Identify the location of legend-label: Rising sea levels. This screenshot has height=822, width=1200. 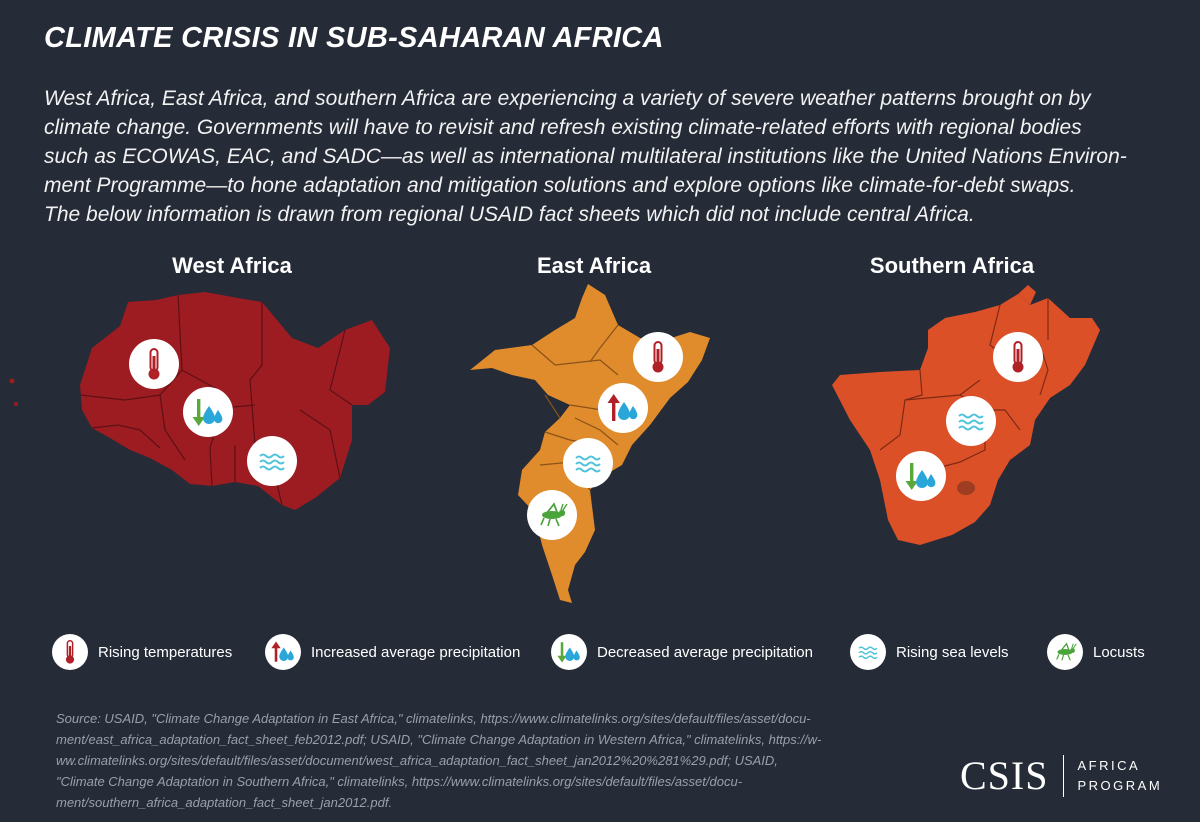
(952, 652).